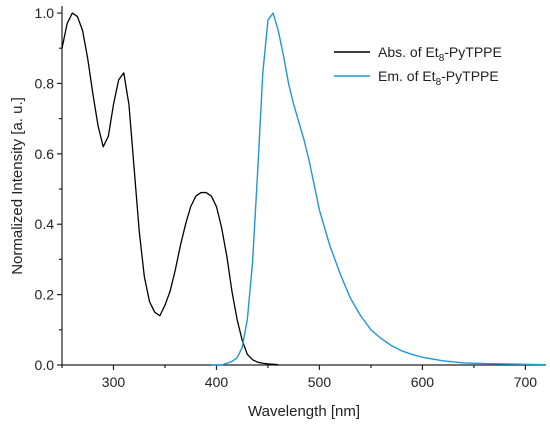 Image resolution: width=550 pixels, height=427 pixels. What do you see at coordinates (45, 295) in the screenshot?
I see `y-tick-label: 0.2` at bounding box center [45, 295].